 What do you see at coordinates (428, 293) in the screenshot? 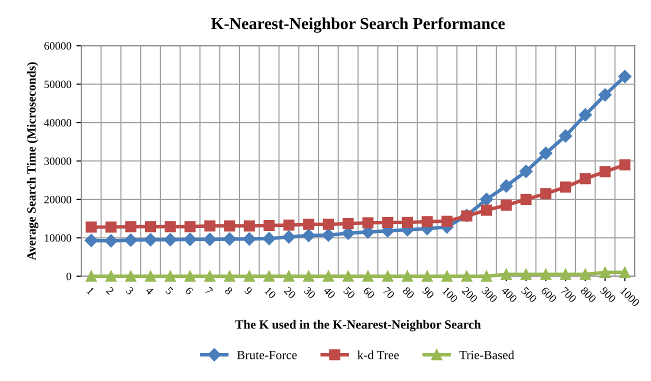
I see `x-tick-label: 90` at bounding box center [428, 293].